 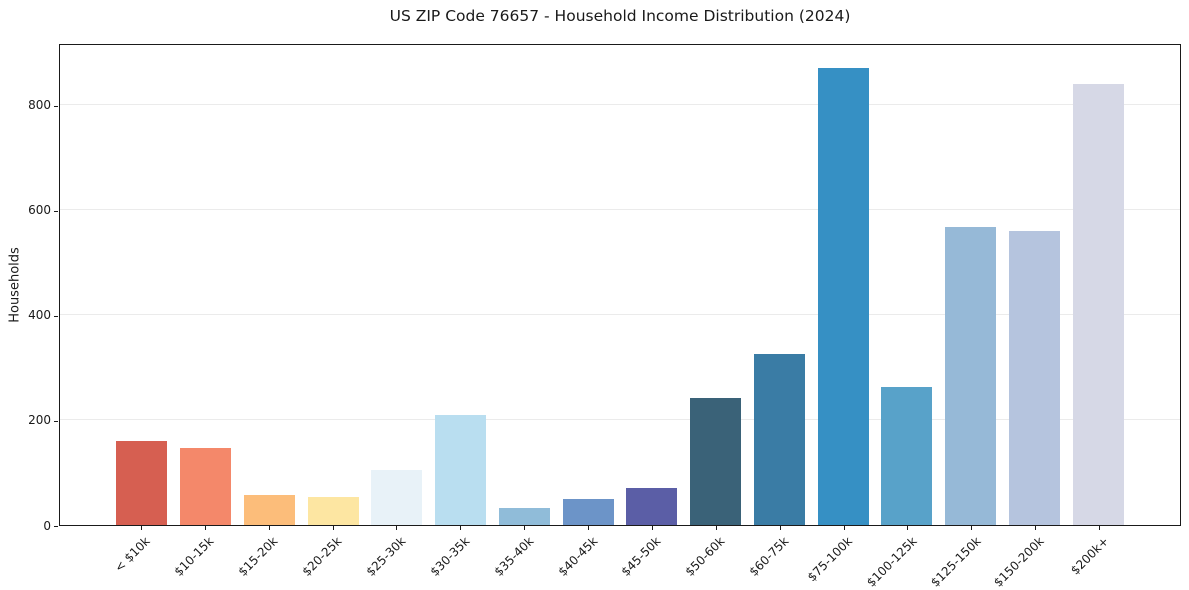 What do you see at coordinates (39, 210) in the screenshot?
I see `ytick-label-600: 600` at bounding box center [39, 210].